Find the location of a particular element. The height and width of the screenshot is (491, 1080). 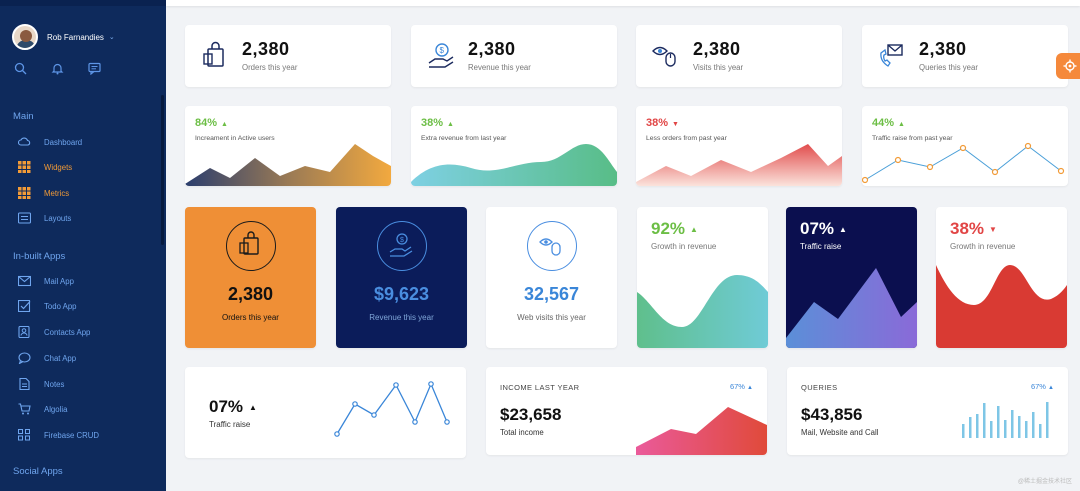

sidebar-item-mail: Mail App is located at coordinates (46, 281).